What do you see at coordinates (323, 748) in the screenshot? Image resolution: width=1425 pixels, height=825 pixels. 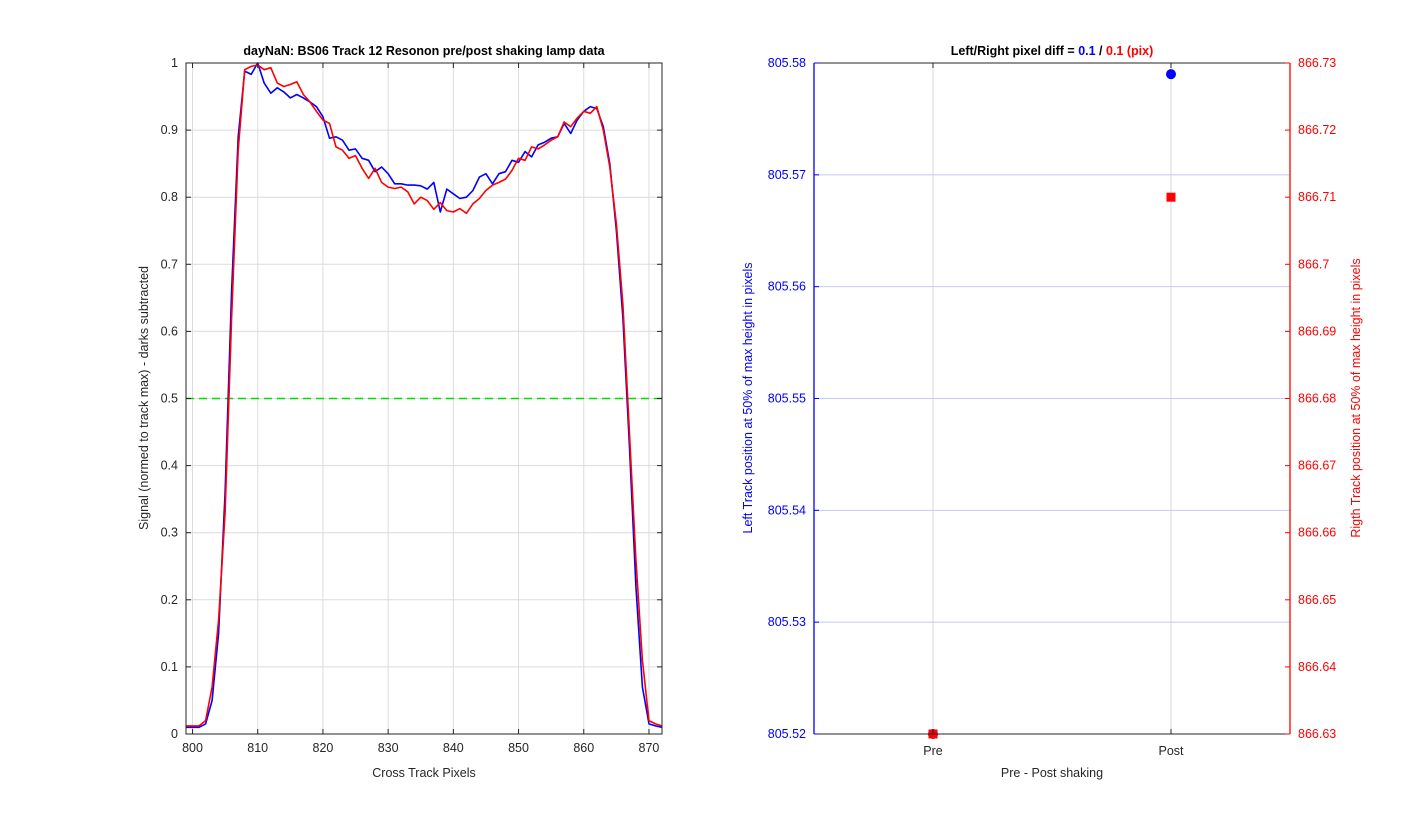 I see `x-tick-label: 820` at bounding box center [323, 748].